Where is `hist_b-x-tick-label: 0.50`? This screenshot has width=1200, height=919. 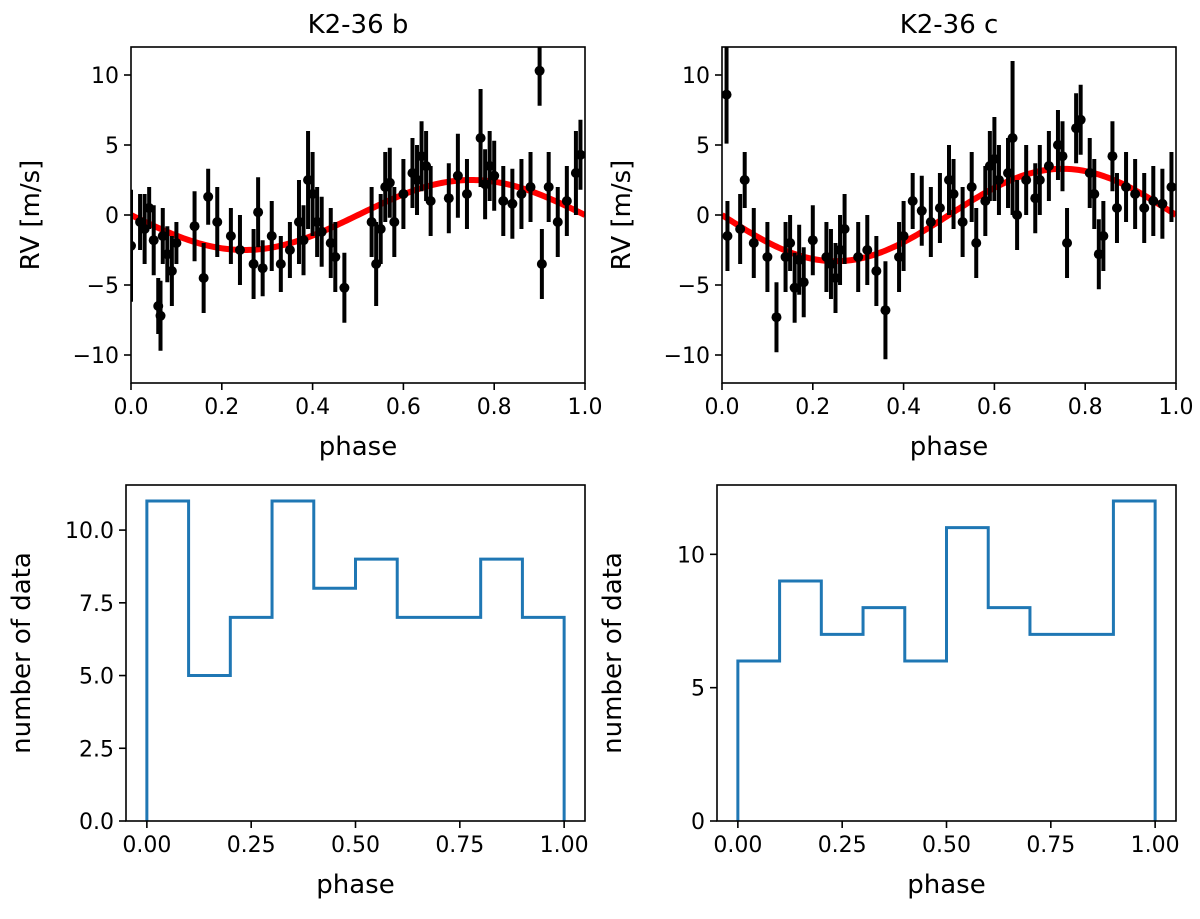 hist_b-x-tick-label: 0.50 is located at coordinates (355, 845).